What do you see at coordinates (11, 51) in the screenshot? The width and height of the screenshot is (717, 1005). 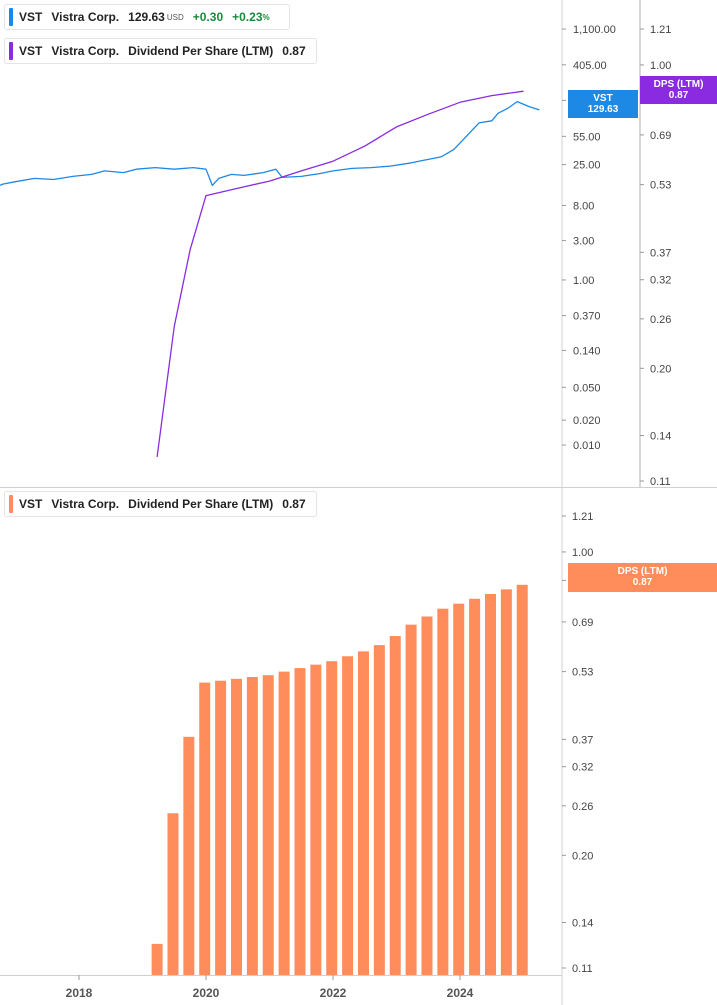 I see `dps-top-series-swatch` at bounding box center [11, 51].